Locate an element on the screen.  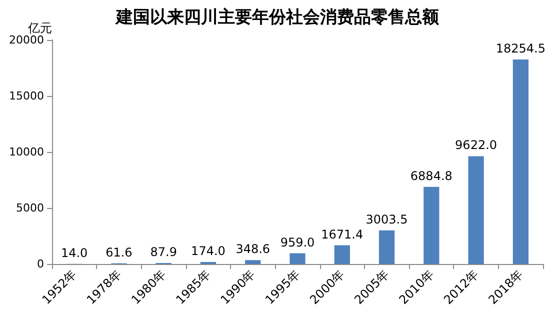
data-label: 14.0 is located at coordinates (74, 253).